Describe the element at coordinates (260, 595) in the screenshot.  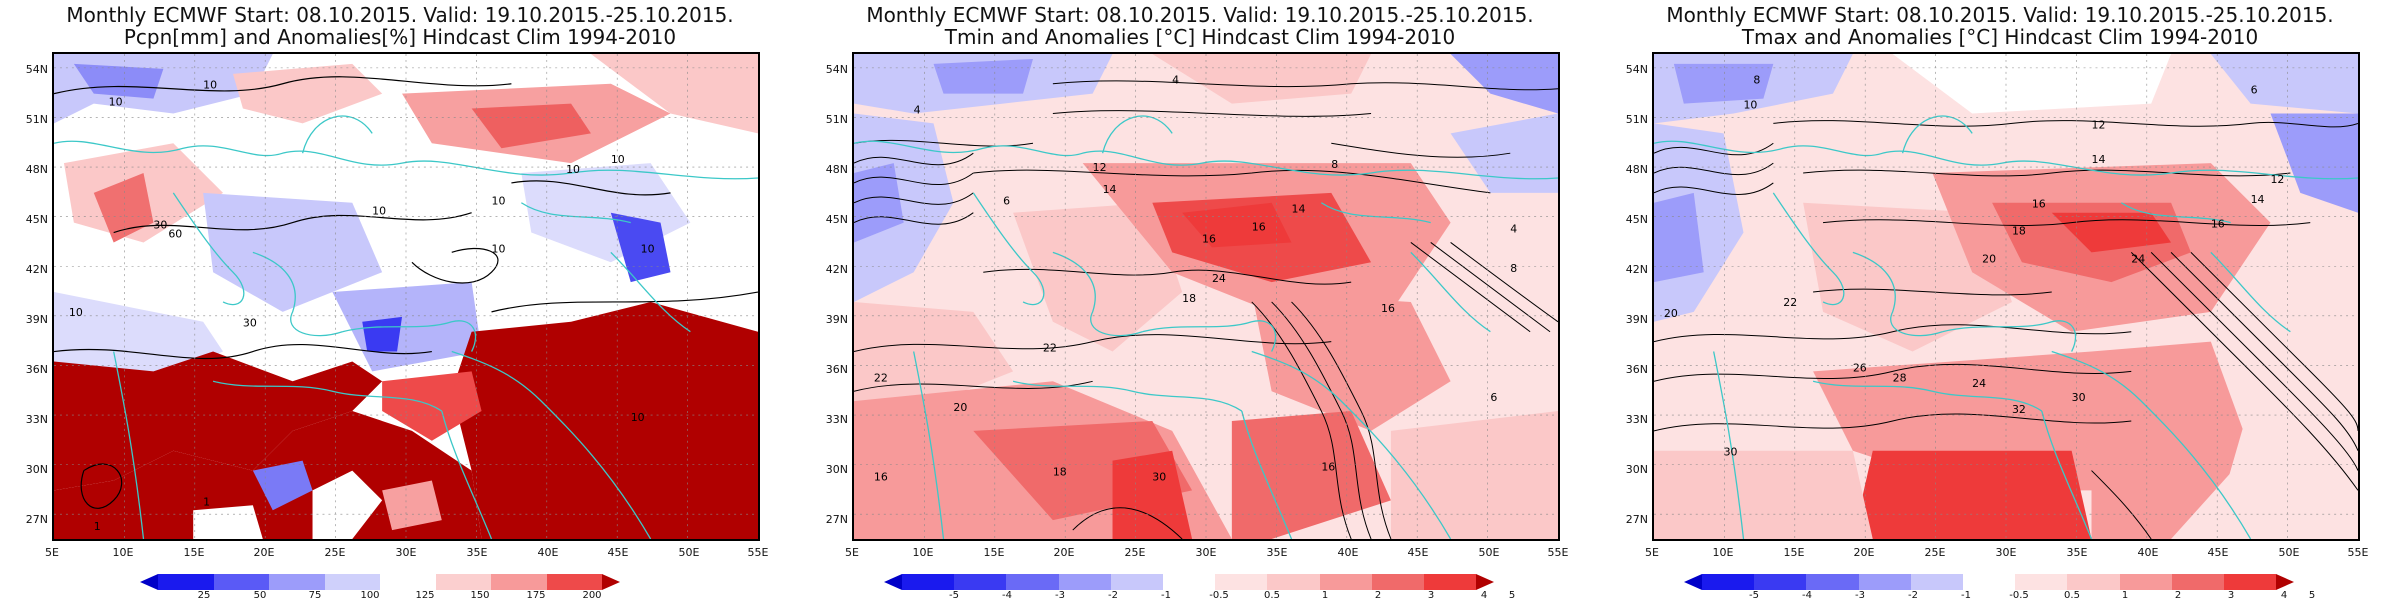
I see `colorbar-label: 50` at that location.